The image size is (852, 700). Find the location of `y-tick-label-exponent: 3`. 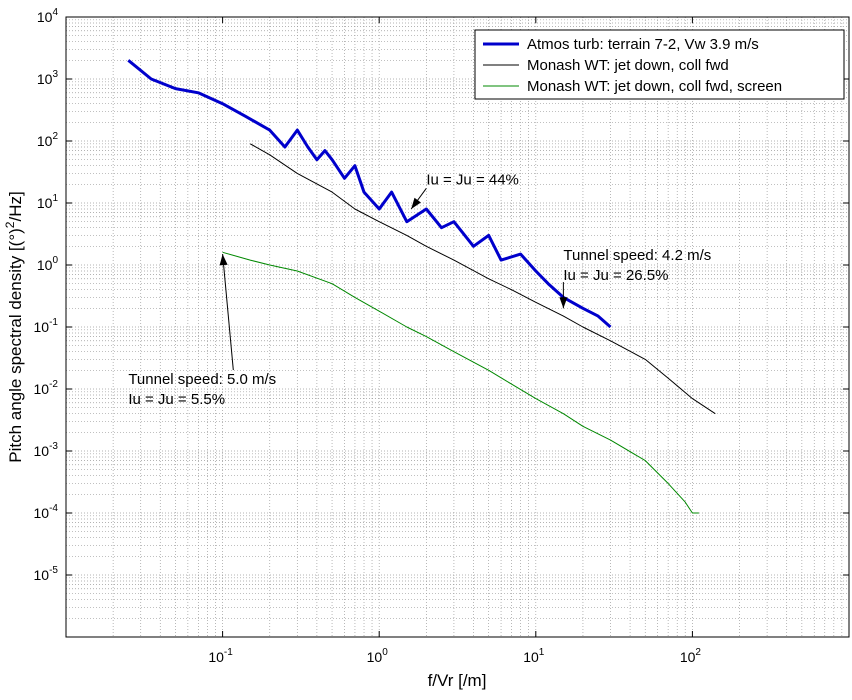

y-tick-label-exponent: 3 is located at coordinates (55, 74).